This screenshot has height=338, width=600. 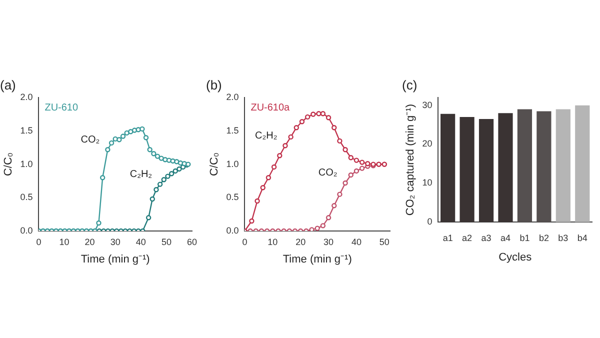 What do you see at coordinates (214, 84) in the screenshot?
I see `chart-title: (b)` at bounding box center [214, 84].